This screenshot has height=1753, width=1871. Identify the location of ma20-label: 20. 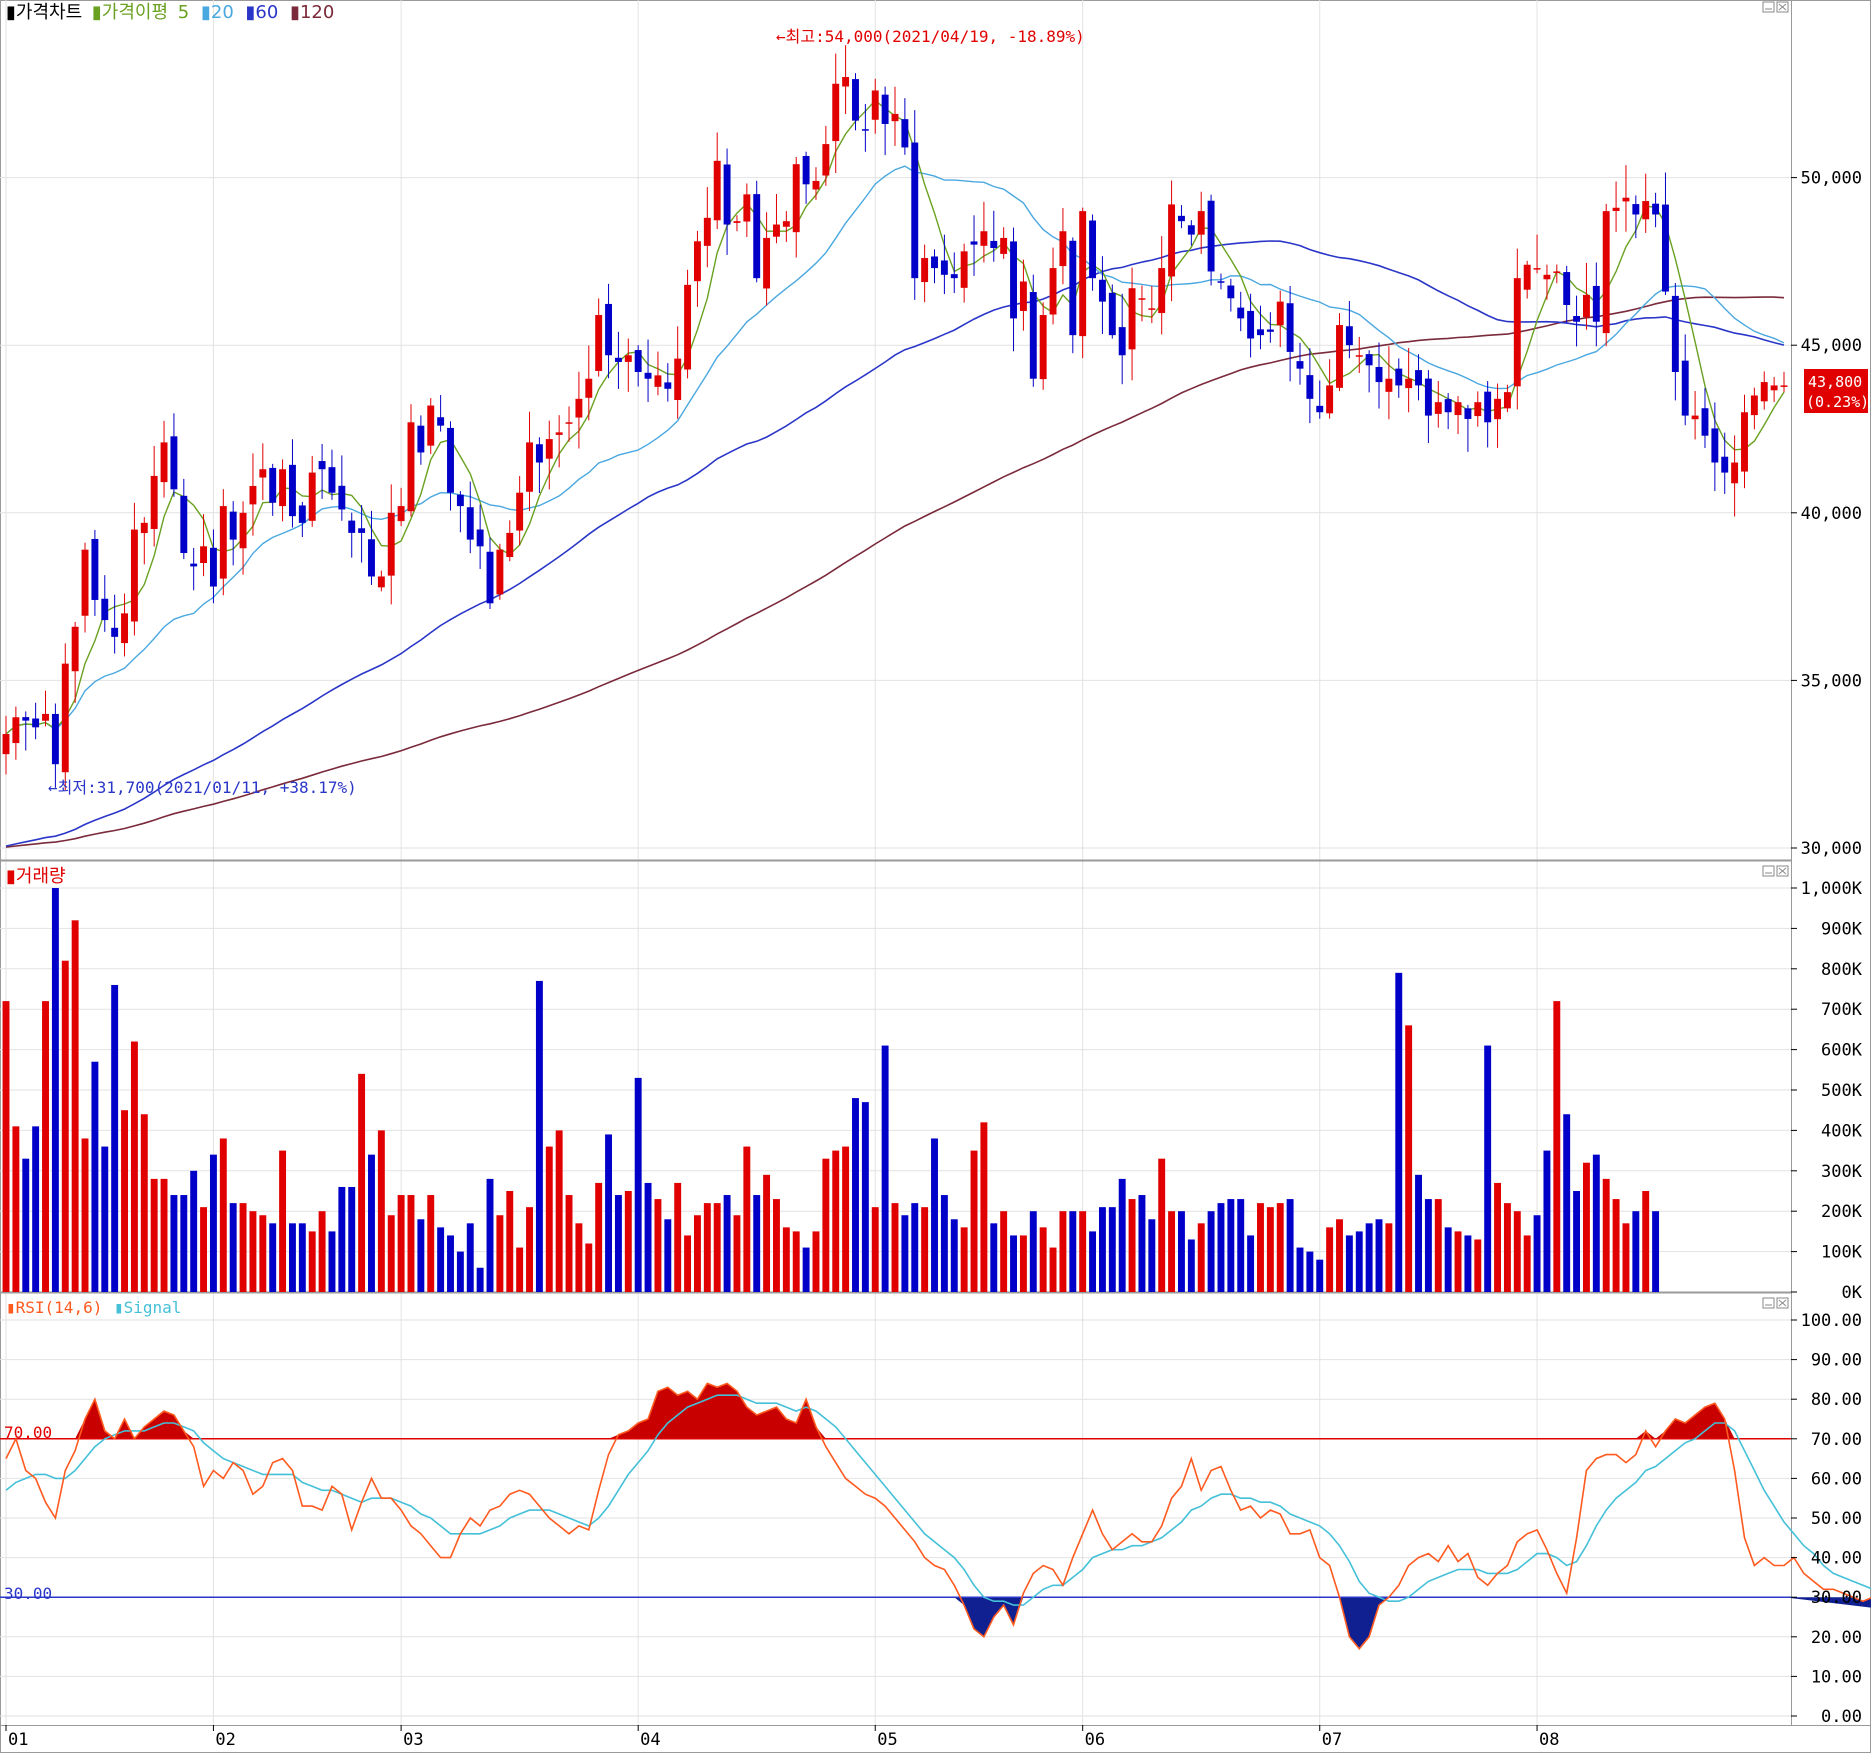
(222, 12).